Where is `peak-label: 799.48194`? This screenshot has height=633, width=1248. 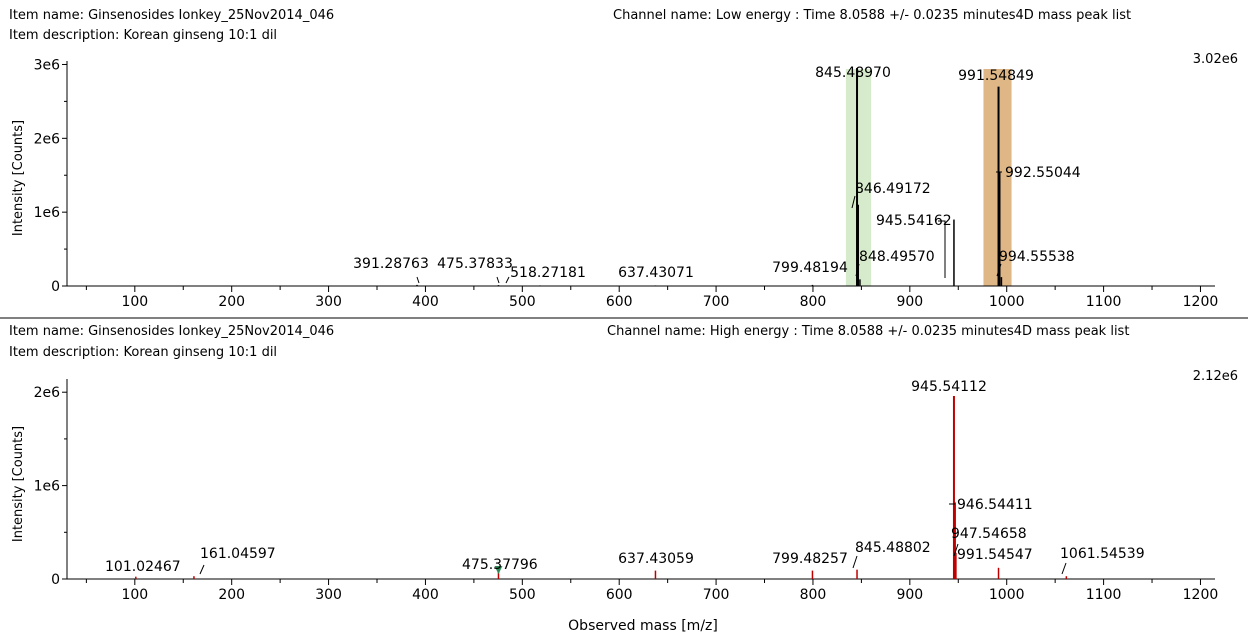 peak-label: 799.48194 is located at coordinates (810, 268).